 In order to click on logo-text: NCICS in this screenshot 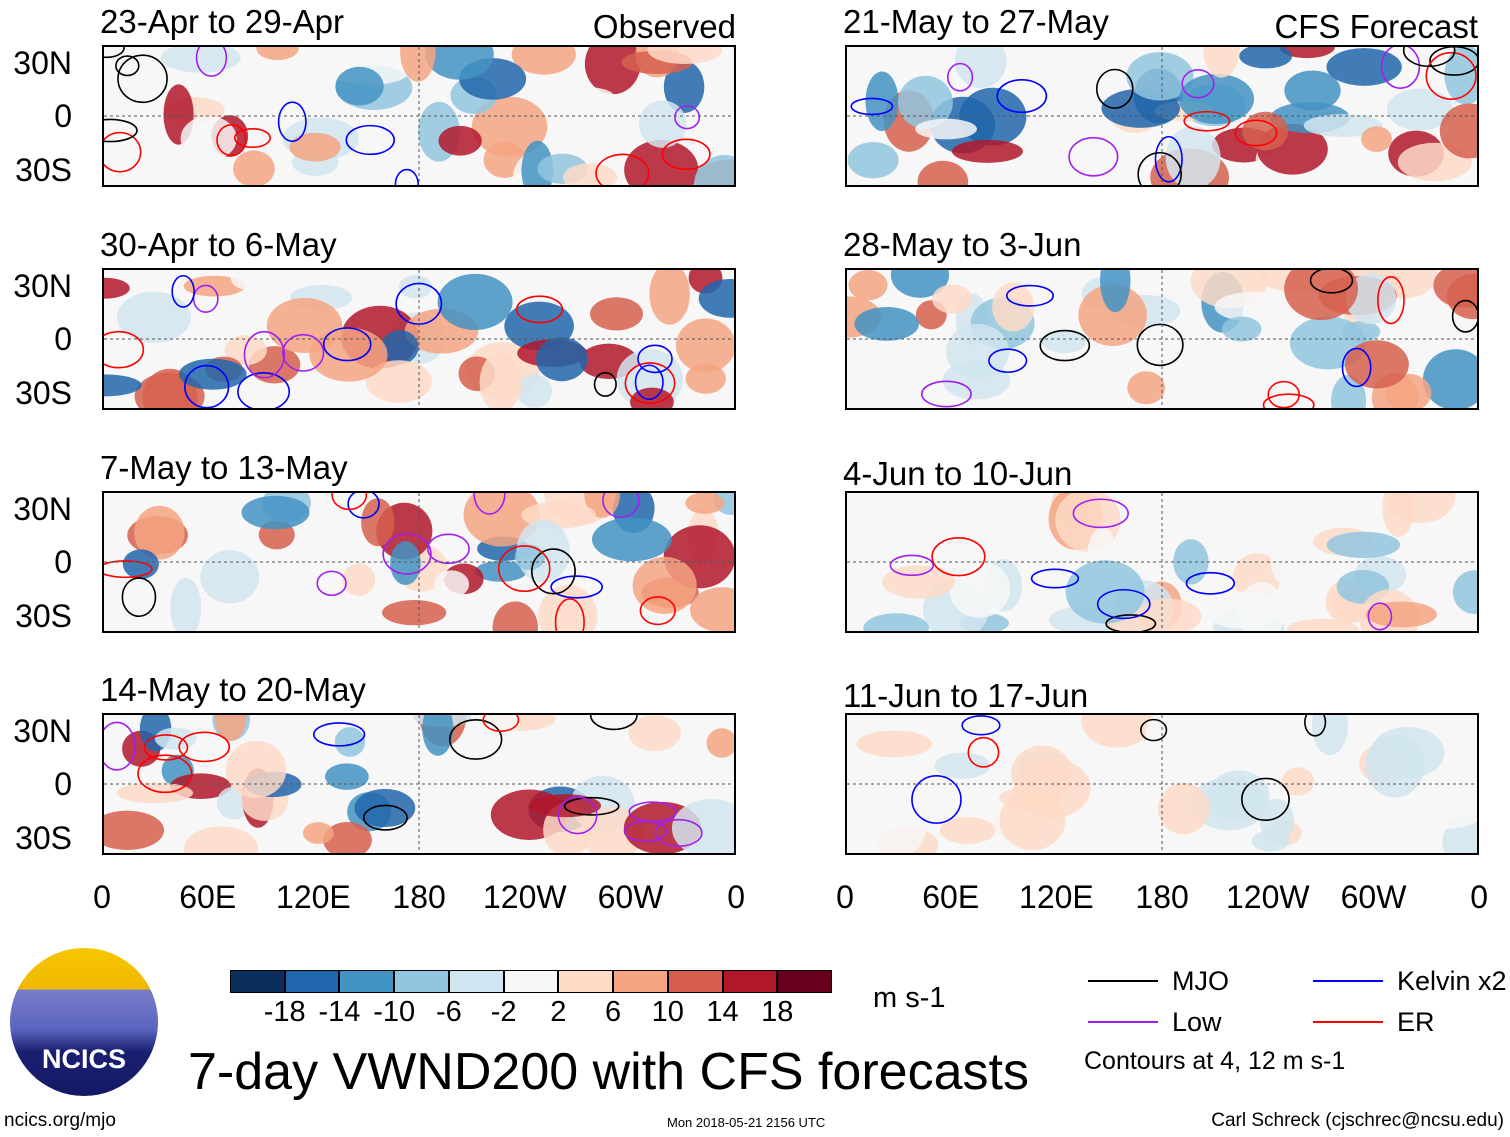, I will do `click(83, 1059)`.